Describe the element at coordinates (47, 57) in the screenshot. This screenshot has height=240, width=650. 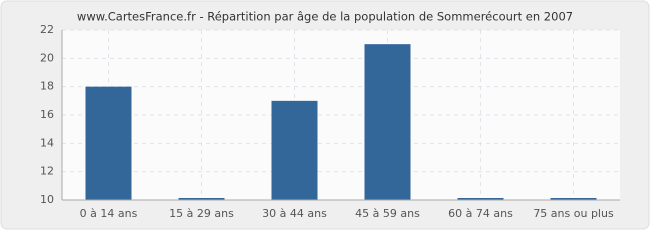
I see `y-tick-label: 20` at that location.